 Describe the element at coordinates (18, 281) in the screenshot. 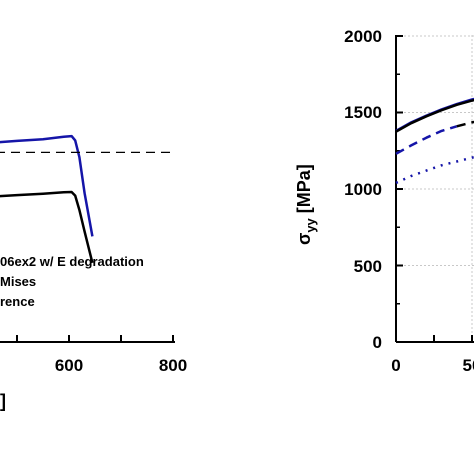

I see `legend-entry: Mises` at that location.